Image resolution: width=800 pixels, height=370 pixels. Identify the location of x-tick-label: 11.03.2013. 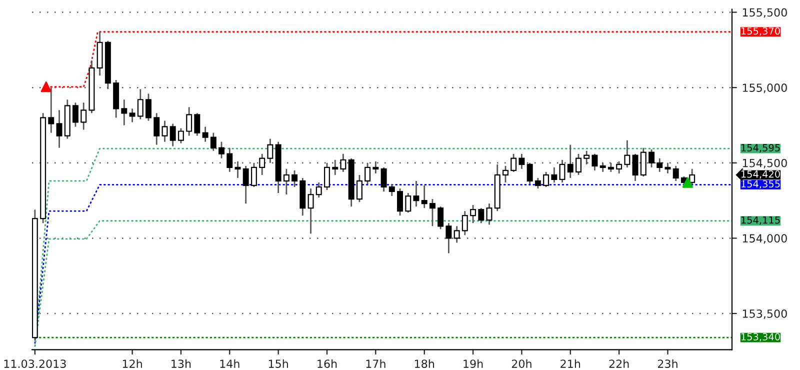
(35, 364).